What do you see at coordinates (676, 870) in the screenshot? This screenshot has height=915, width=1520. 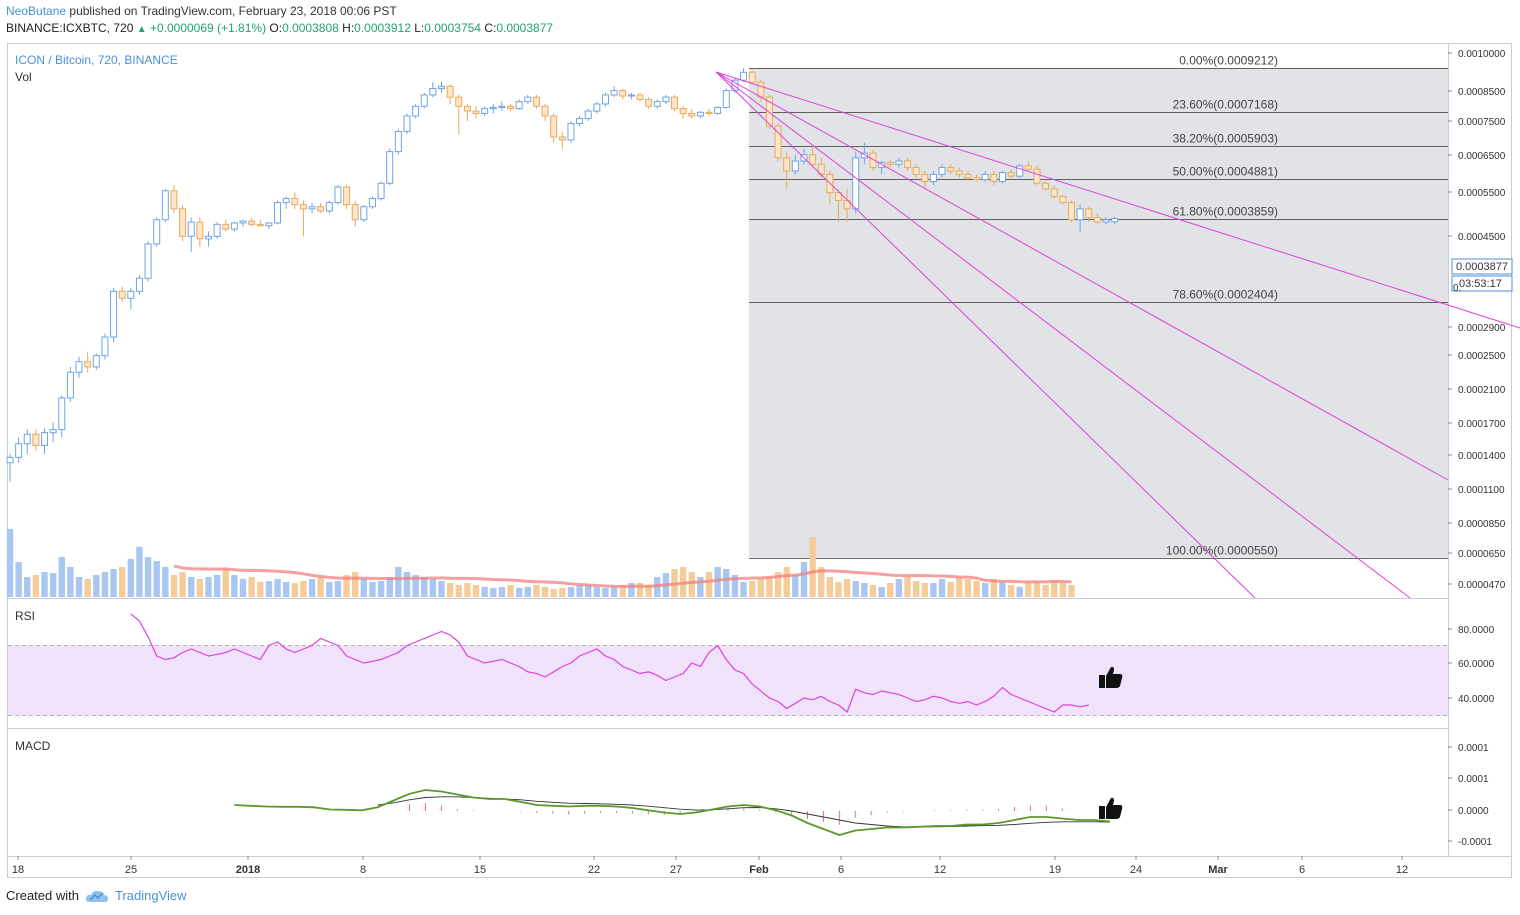 I see `time-tick-label: 27` at bounding box center [676, 870].